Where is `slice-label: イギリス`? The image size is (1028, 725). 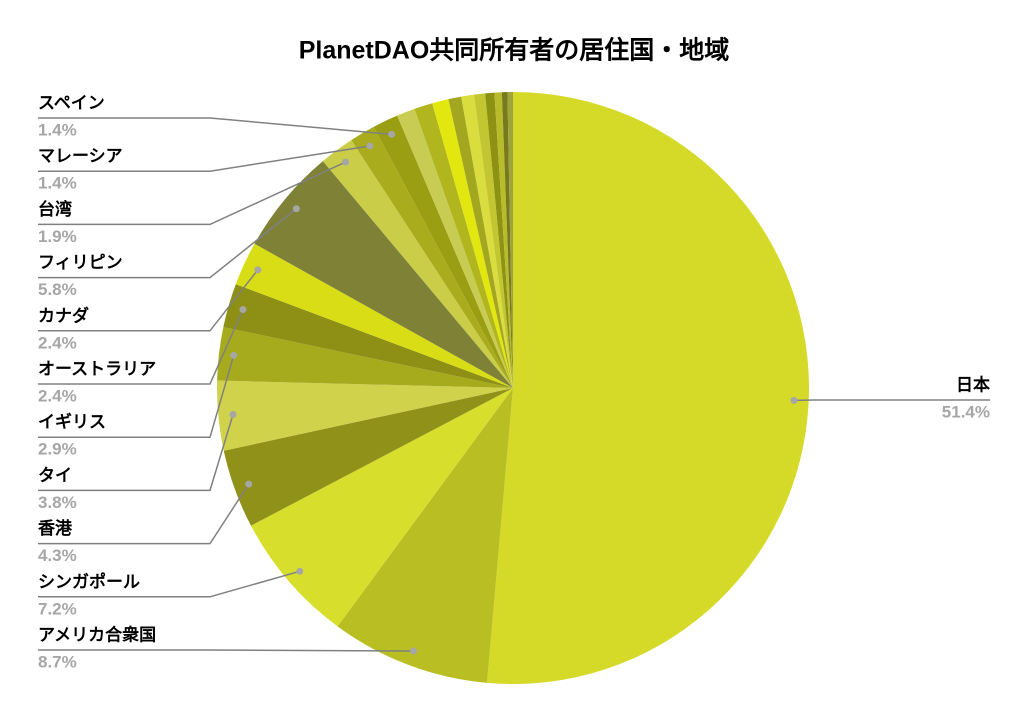
slice-label: イギリス is located at coordinates (72, 422).